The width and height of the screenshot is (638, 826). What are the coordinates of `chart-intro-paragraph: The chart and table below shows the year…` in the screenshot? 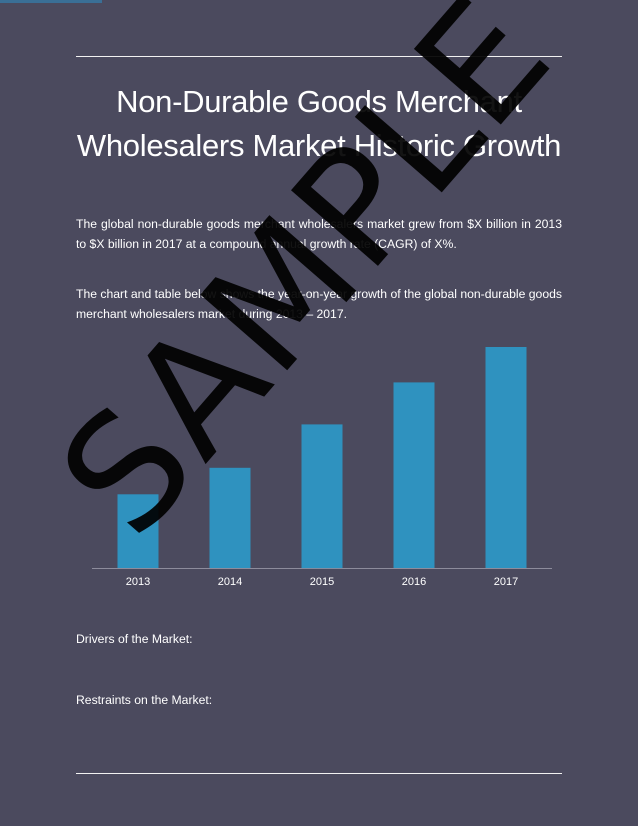 It's located at (319, 304).